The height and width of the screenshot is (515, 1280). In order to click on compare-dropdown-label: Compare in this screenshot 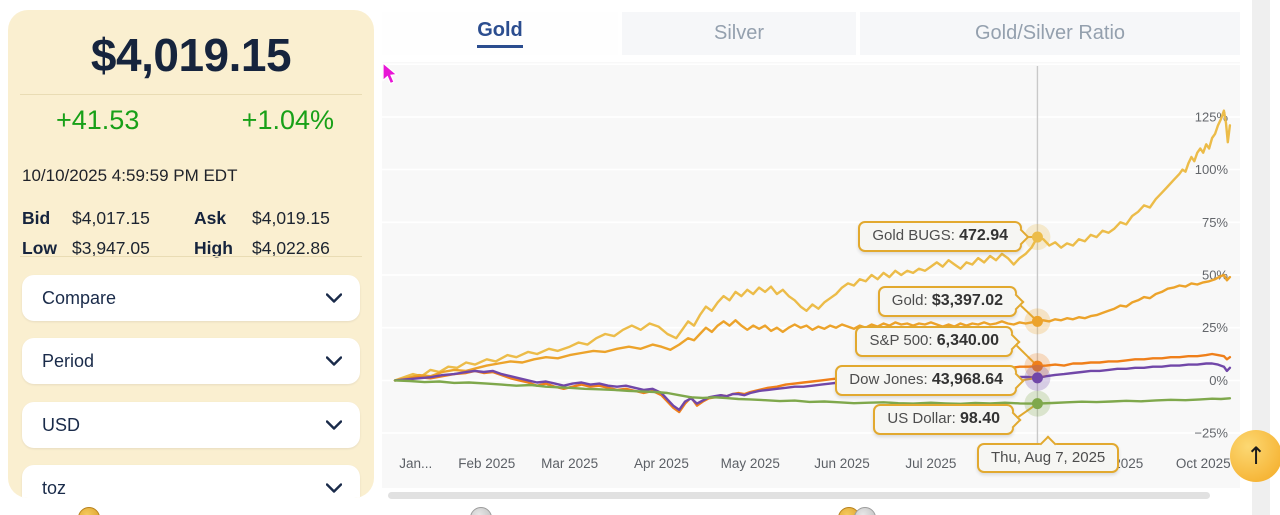, I will do `click(79, 297)`.